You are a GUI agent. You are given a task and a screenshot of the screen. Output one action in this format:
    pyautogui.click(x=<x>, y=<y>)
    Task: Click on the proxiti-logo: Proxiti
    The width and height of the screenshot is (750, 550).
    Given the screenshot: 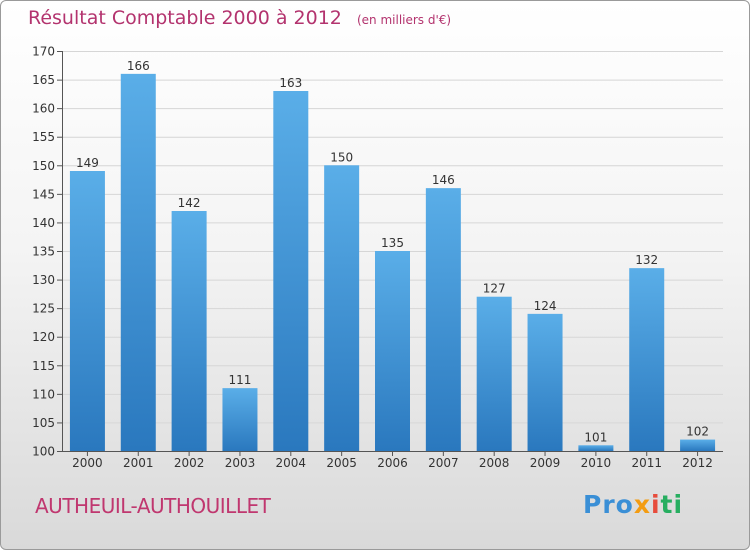 What is the action you would take?
    pyautogui.click(x=633, y=504)
    